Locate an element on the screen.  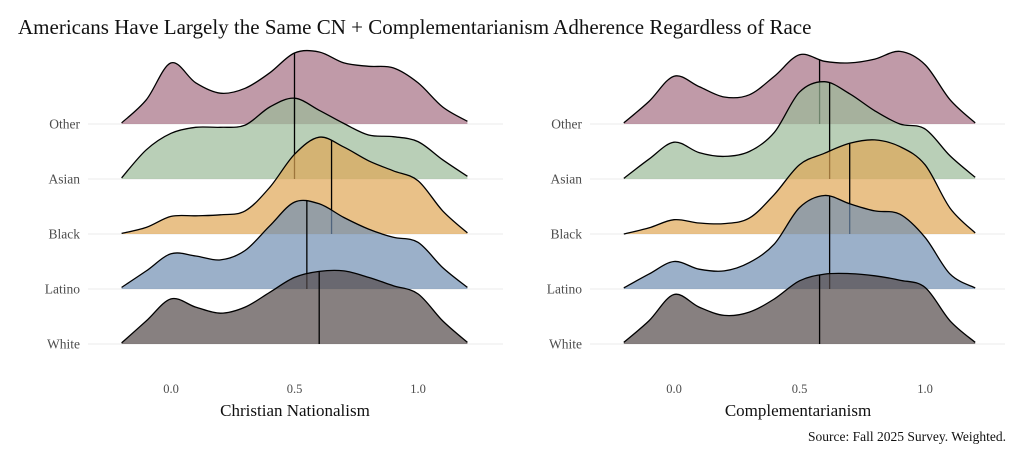
ridge-other is located at coordinates (294, 87).